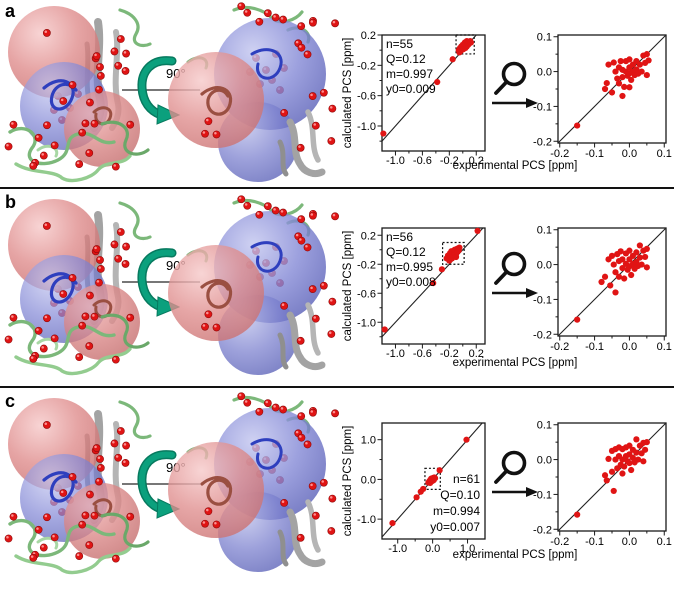 The width and height of the screenshot is (674, 591). What do you see at coordinates (102, 521) in the screenshot?
I see `tensor-lobe-red` at bounding box center [102, 521].